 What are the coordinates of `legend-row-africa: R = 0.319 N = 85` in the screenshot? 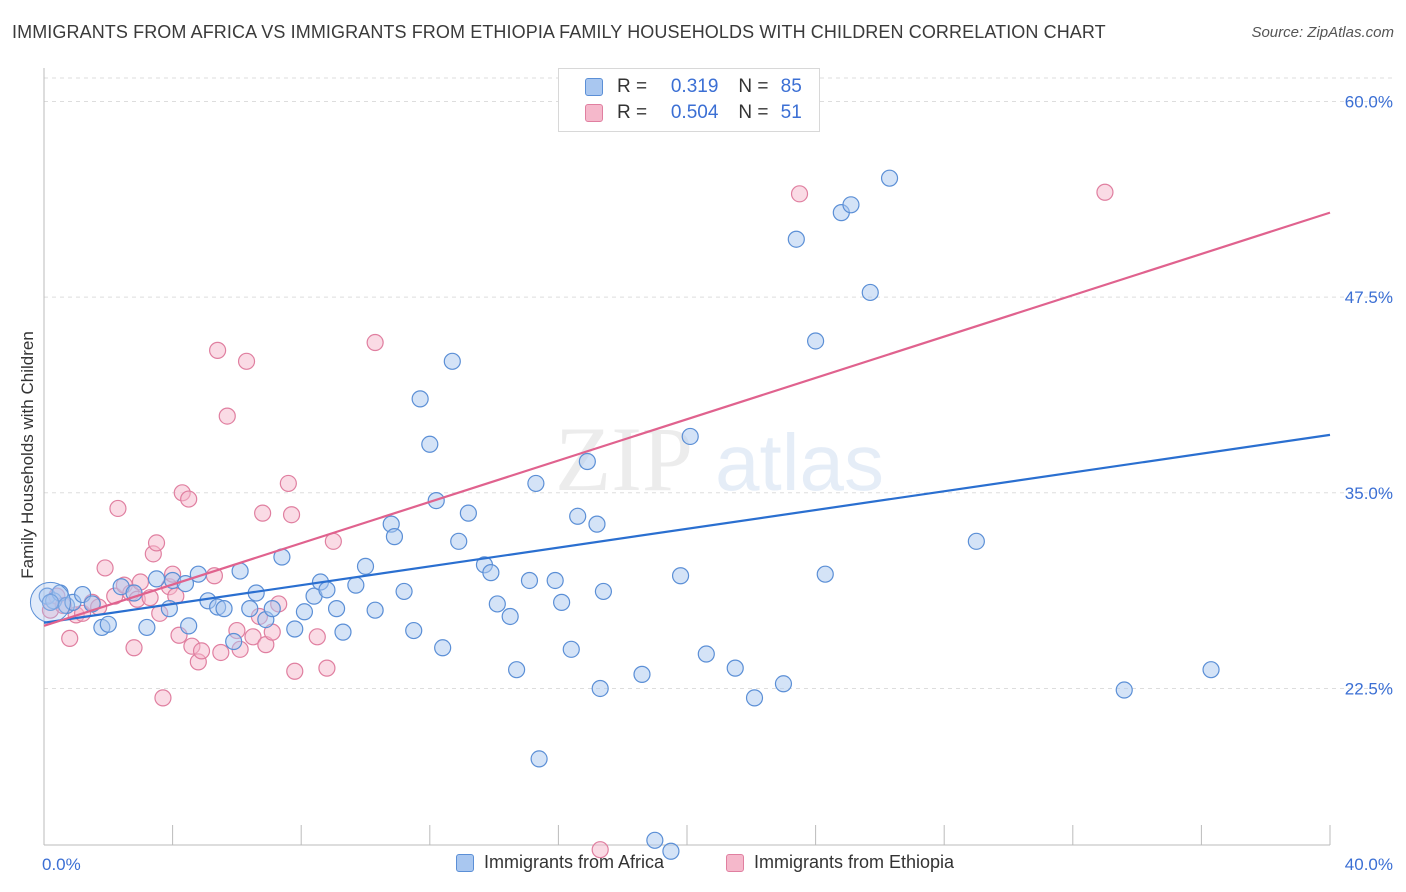 It's located at (693, 87).